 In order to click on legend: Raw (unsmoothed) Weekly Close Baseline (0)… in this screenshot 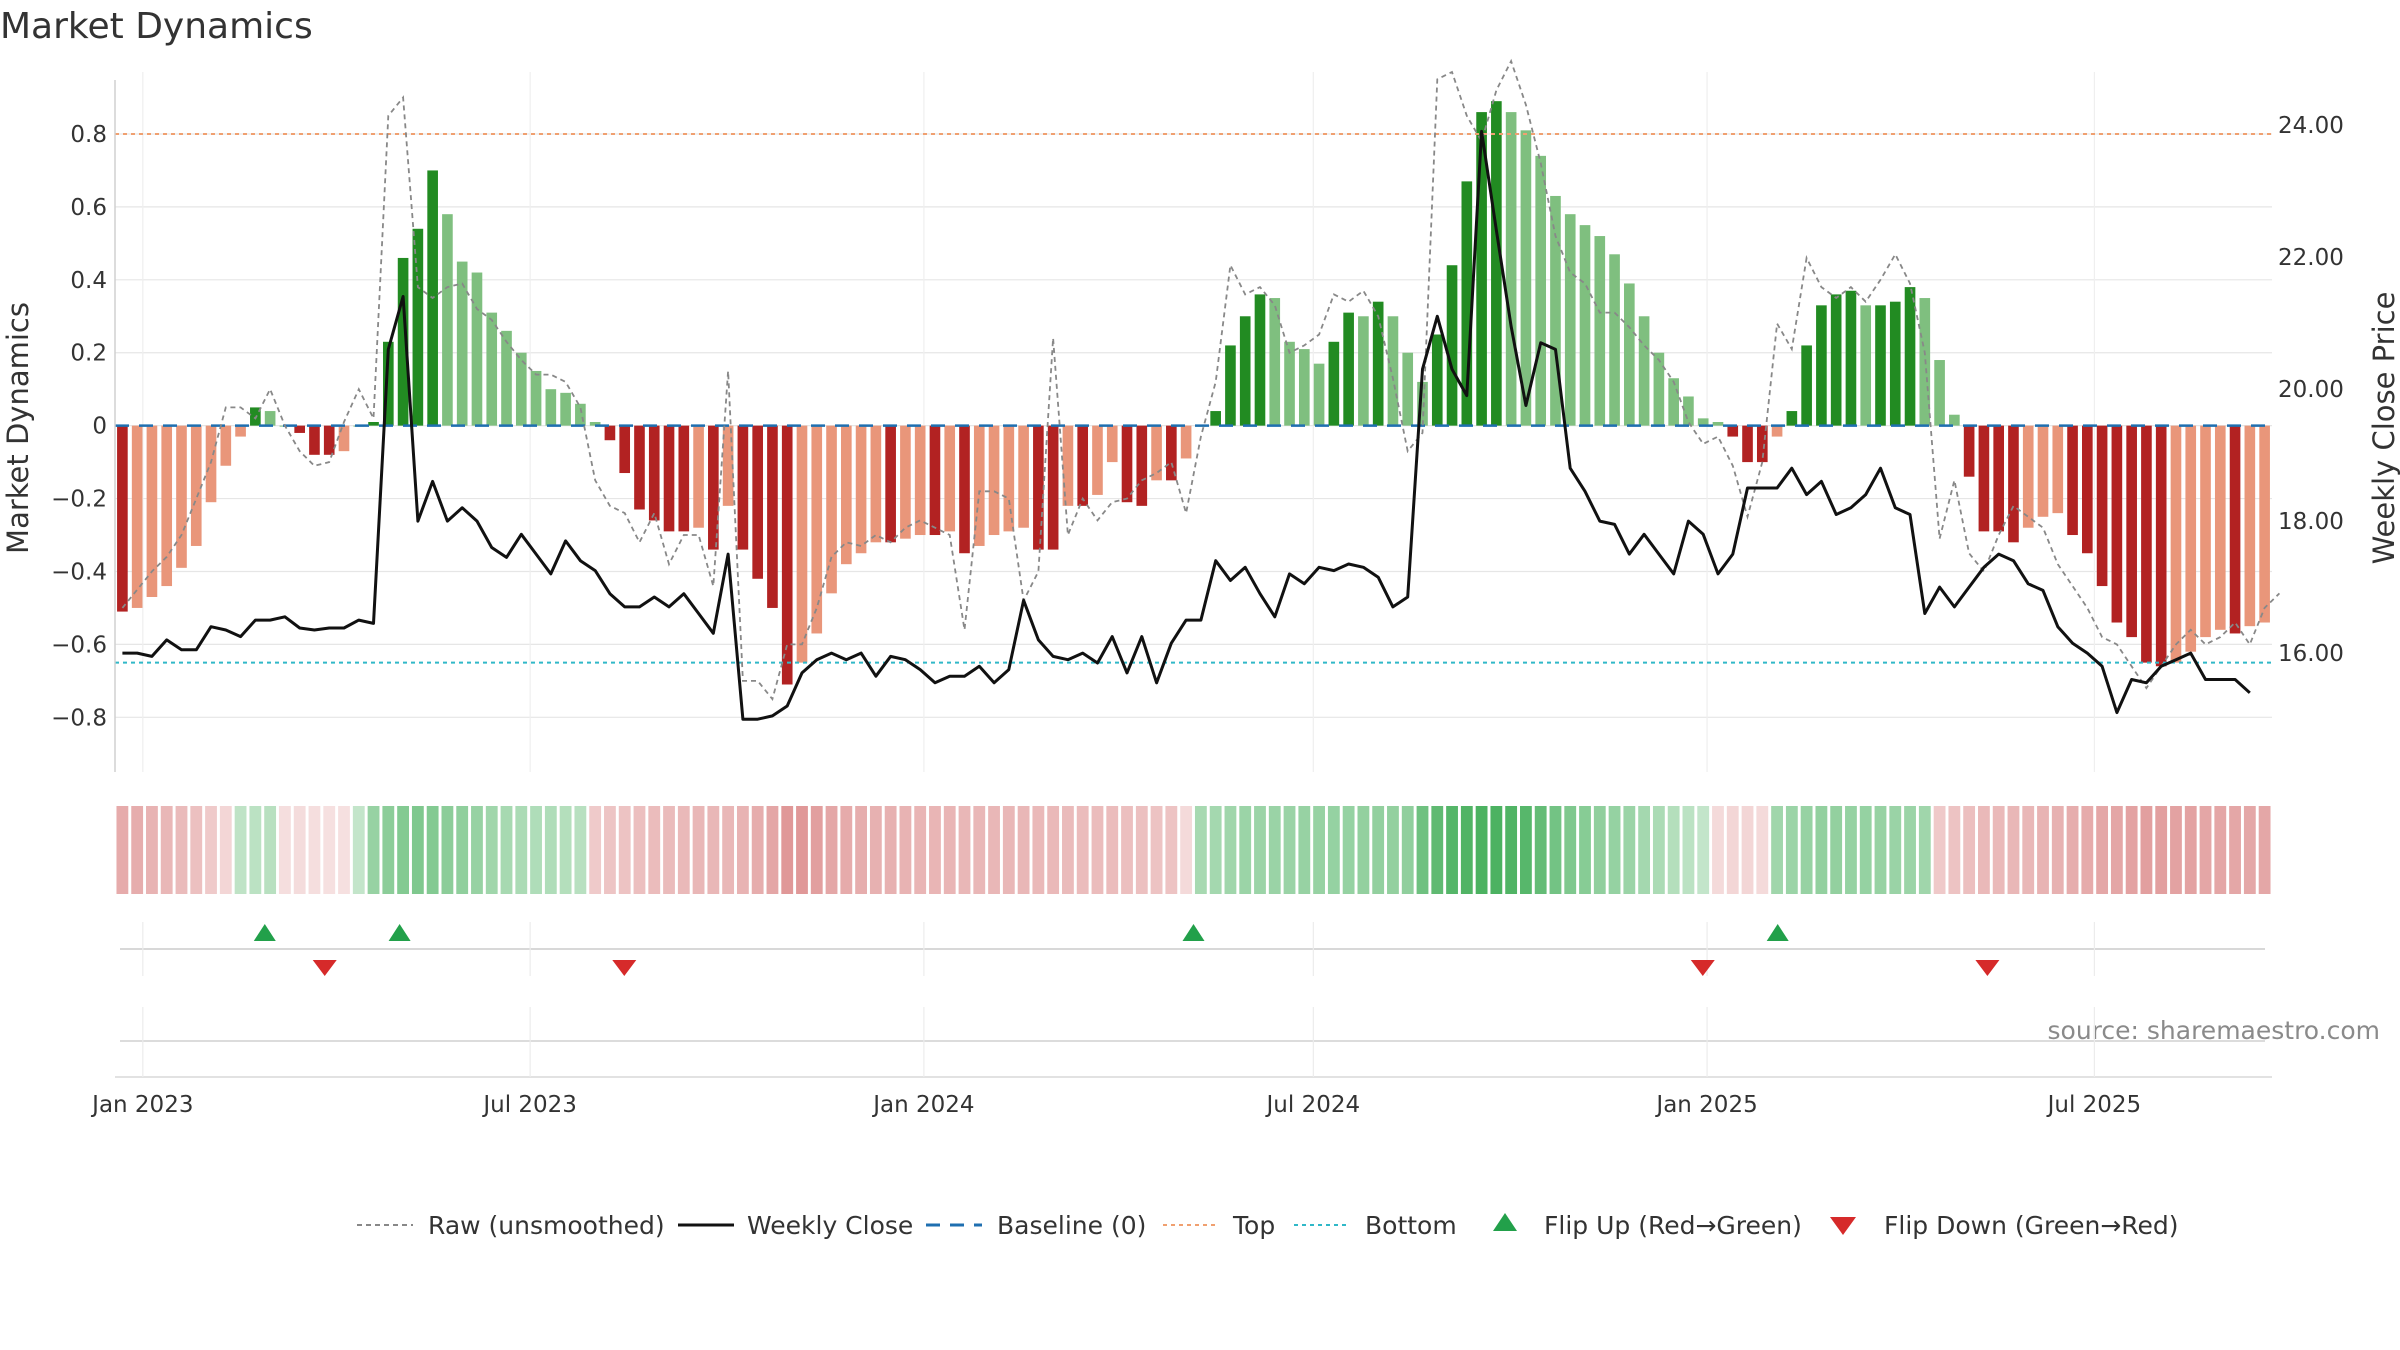, I will do `click(1268, 1225)`.